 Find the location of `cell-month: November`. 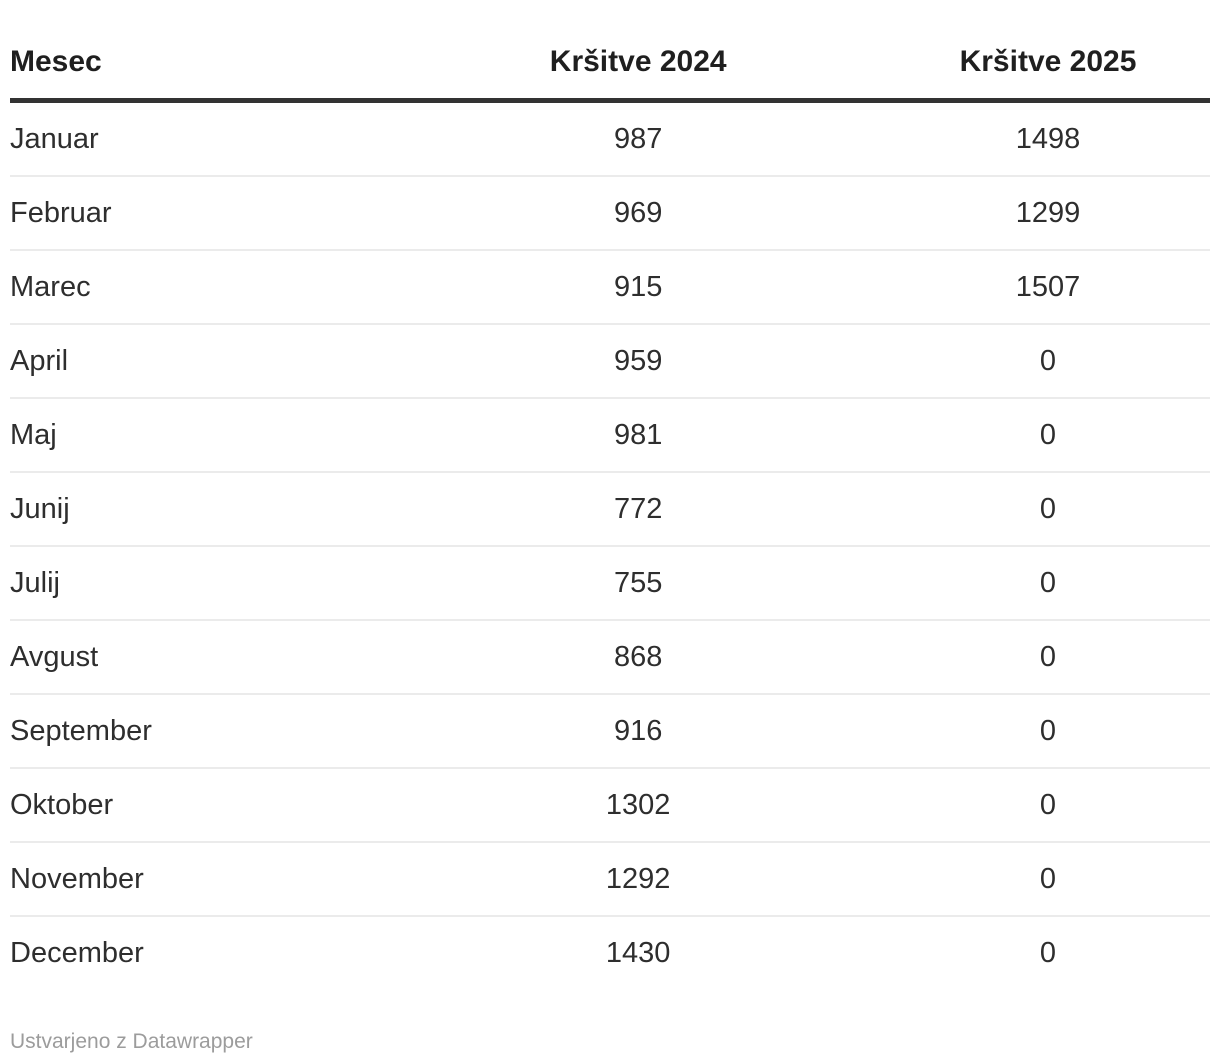

cell-month: November is located at coordinates (200, 879).